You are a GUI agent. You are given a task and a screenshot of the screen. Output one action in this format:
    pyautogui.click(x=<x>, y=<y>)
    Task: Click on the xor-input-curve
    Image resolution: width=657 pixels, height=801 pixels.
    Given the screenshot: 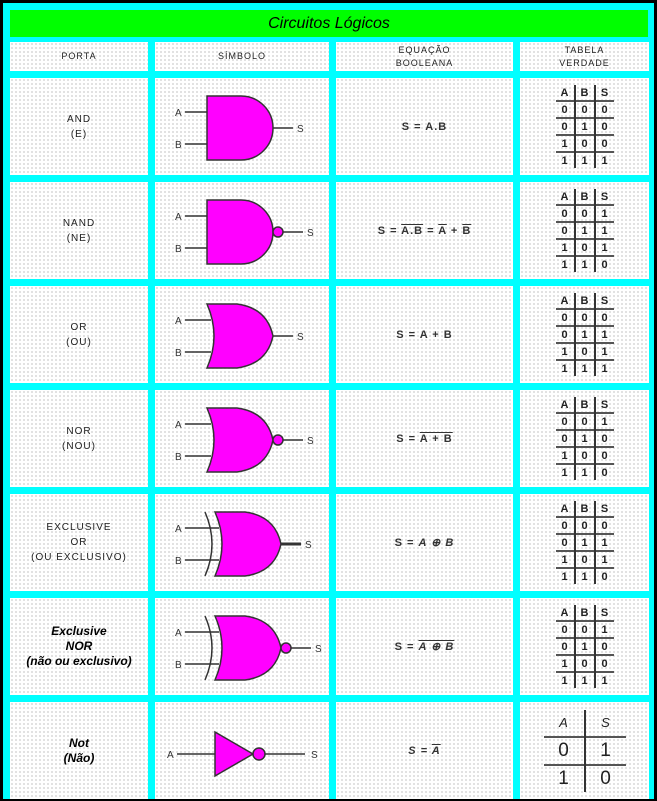 What is the action you would take?
    pyautogui.click(x=208, y=544)
    